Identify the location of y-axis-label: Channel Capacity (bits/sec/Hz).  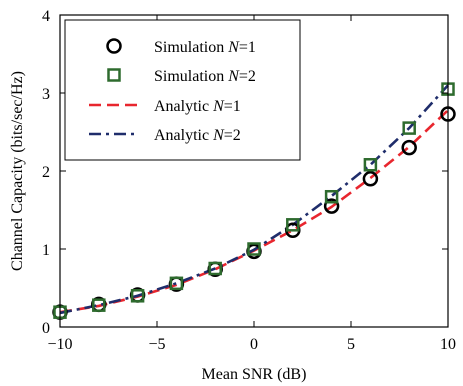
(17, 171).